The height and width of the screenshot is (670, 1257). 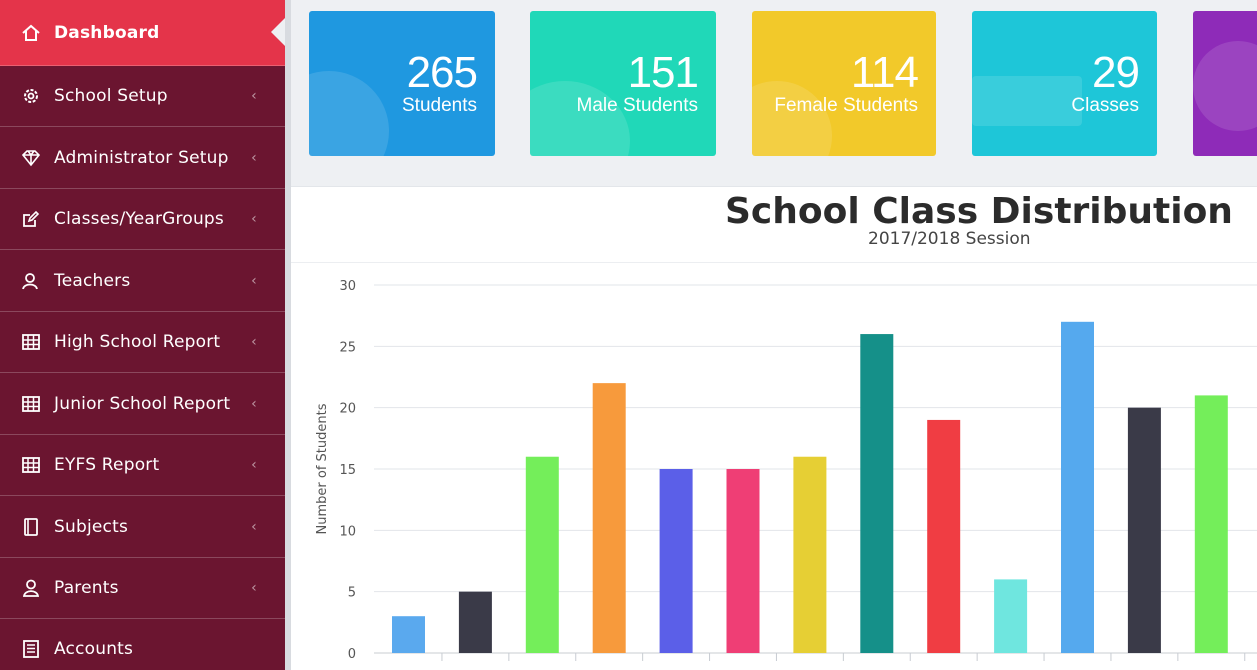 I want to click on sidebar-item-parents: Parents ‹, so click(x=142, y=588).